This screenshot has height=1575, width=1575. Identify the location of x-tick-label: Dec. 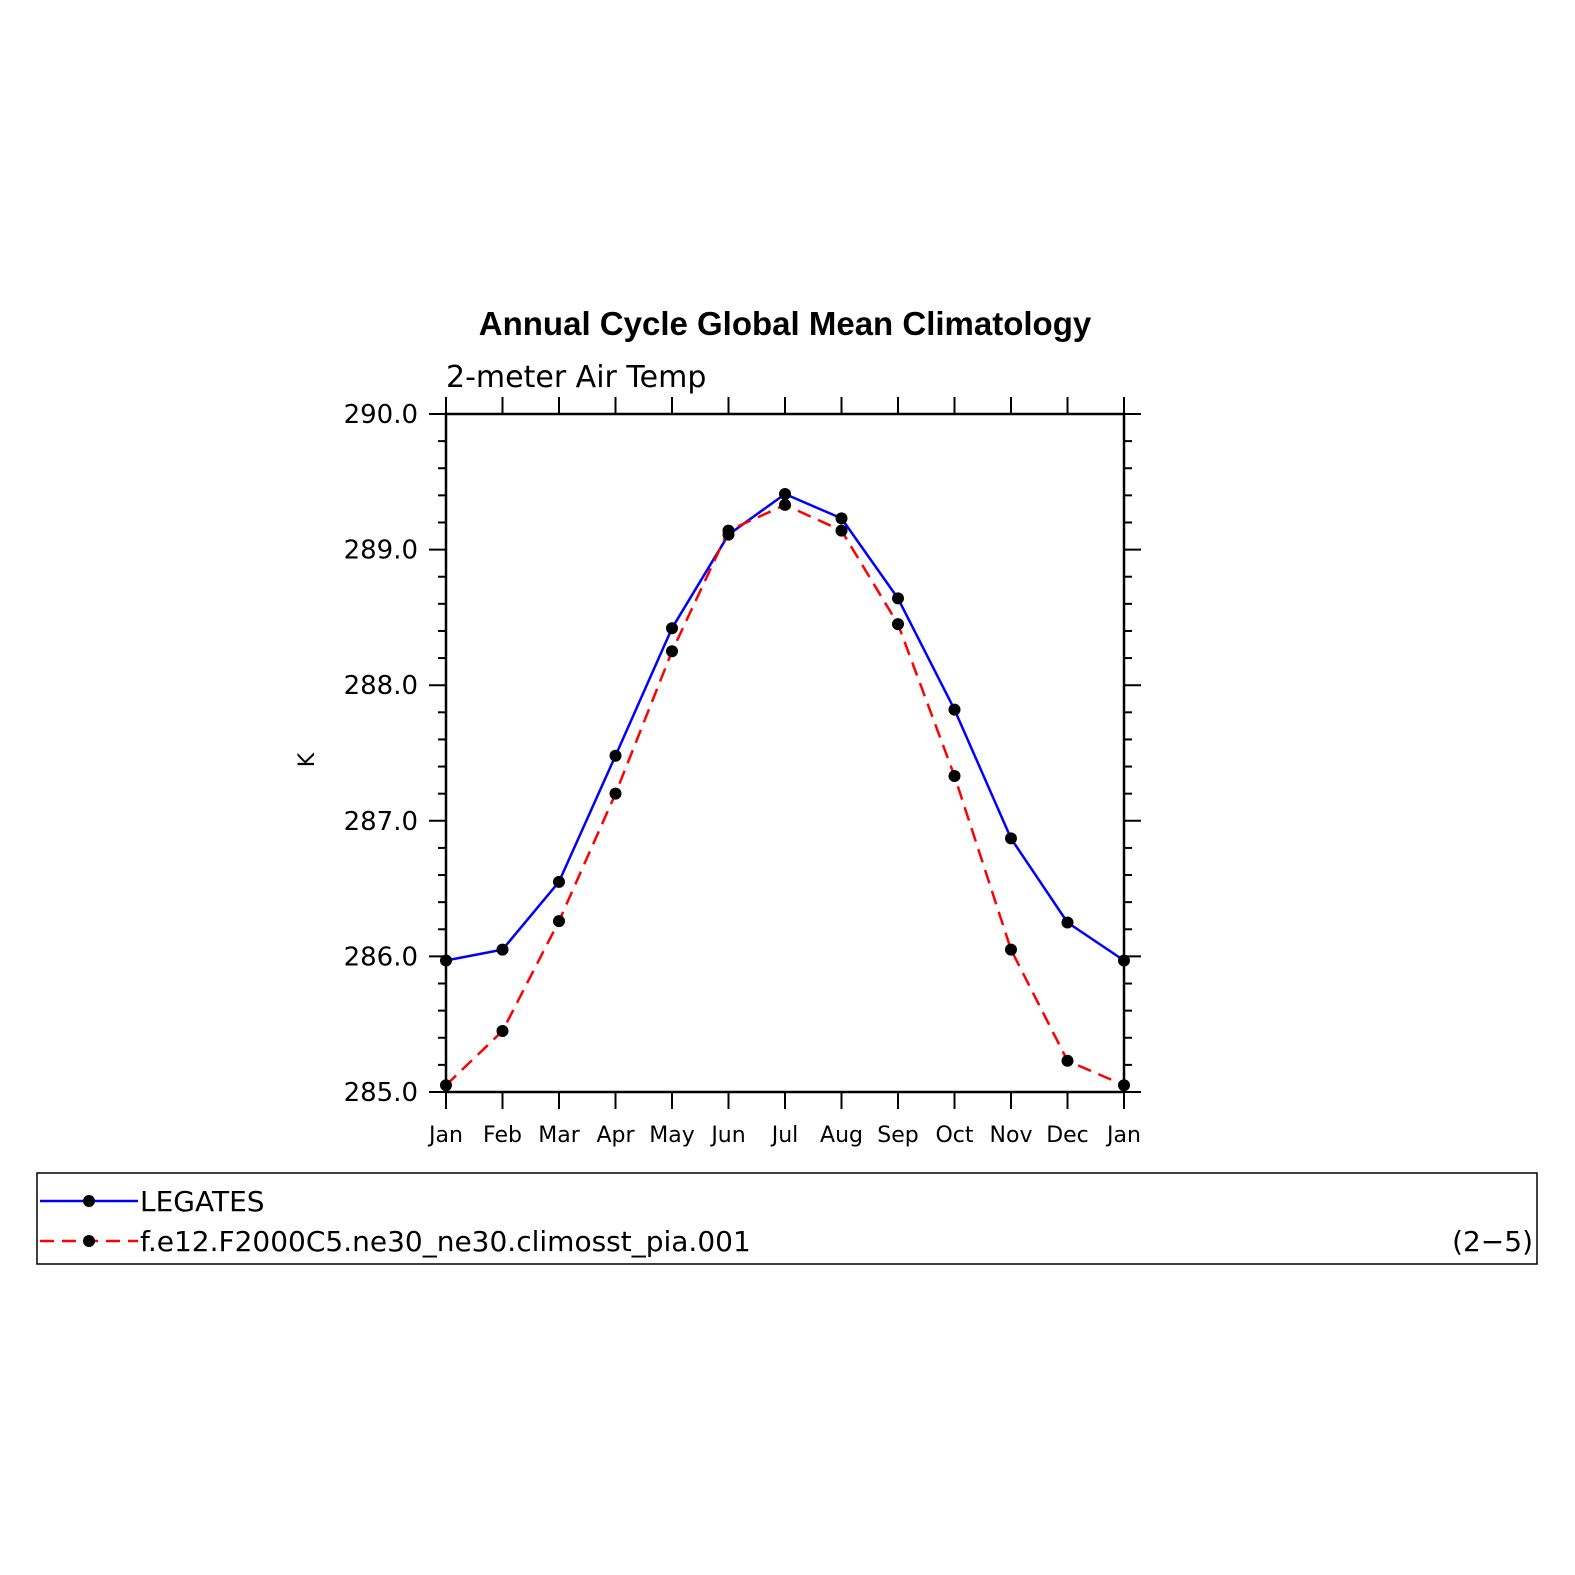
(1067, 1135).